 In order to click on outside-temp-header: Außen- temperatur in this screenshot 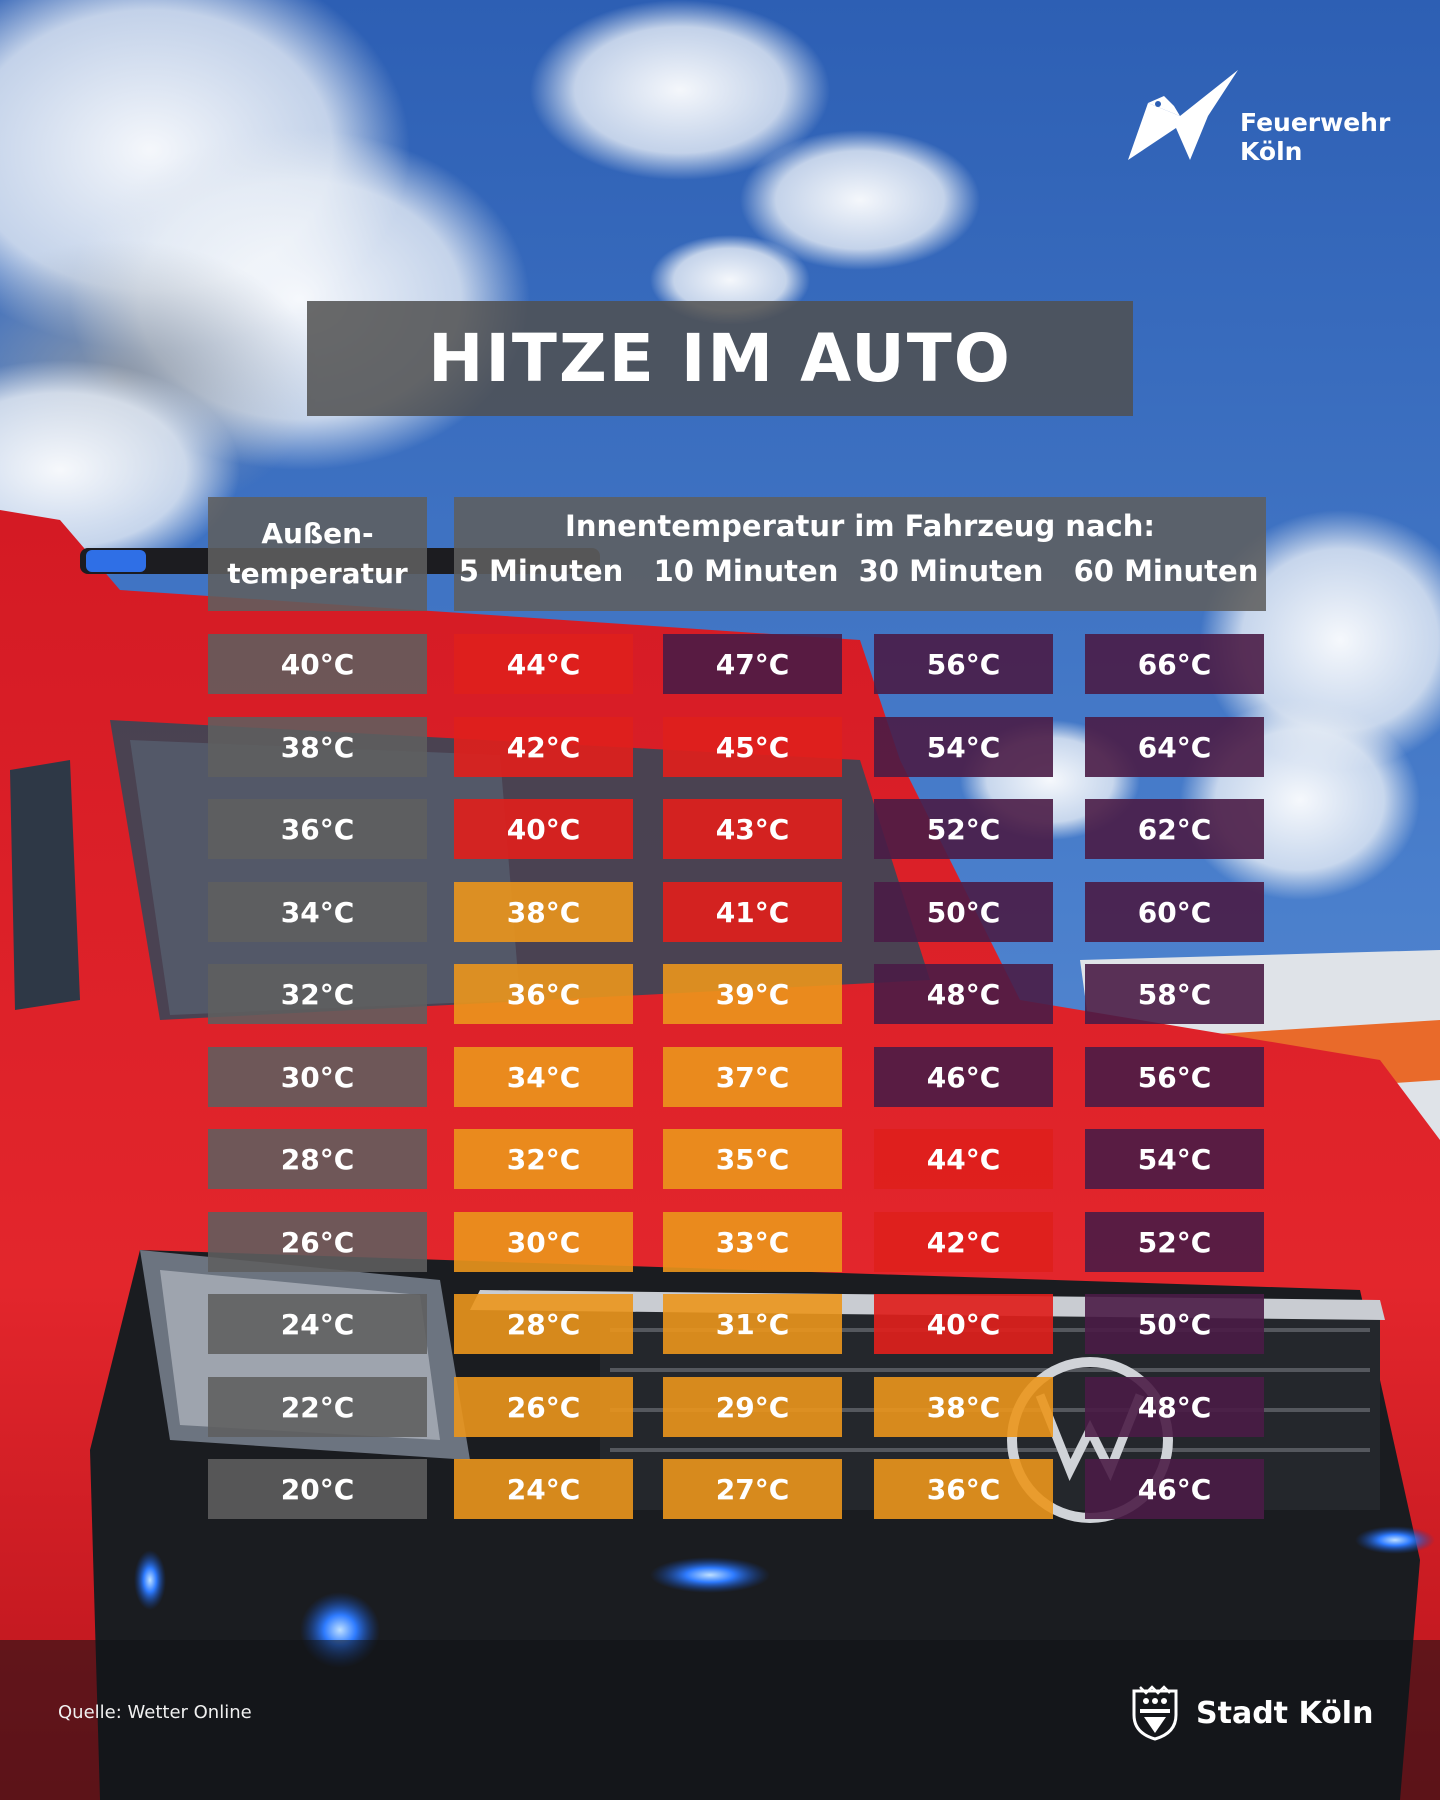, I will do `click(317, 554)`.